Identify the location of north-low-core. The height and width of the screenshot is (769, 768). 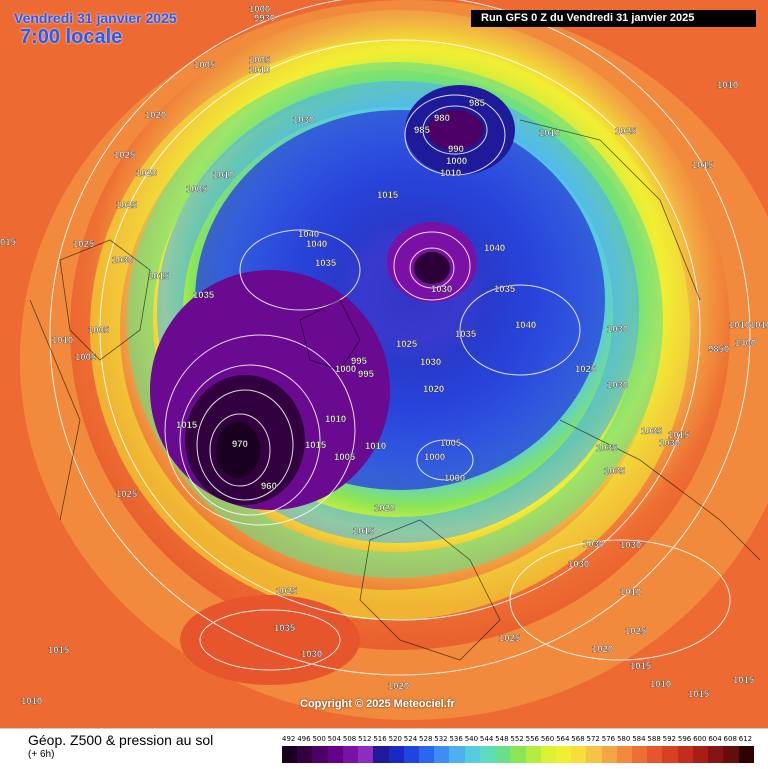
(432, 268).